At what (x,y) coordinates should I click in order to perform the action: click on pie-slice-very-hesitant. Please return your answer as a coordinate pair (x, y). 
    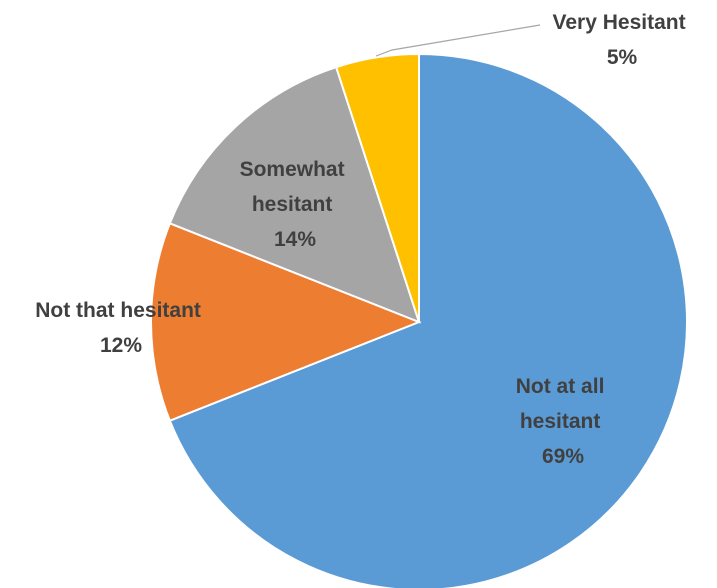
    Looking at the image, I should click on (377, 187).